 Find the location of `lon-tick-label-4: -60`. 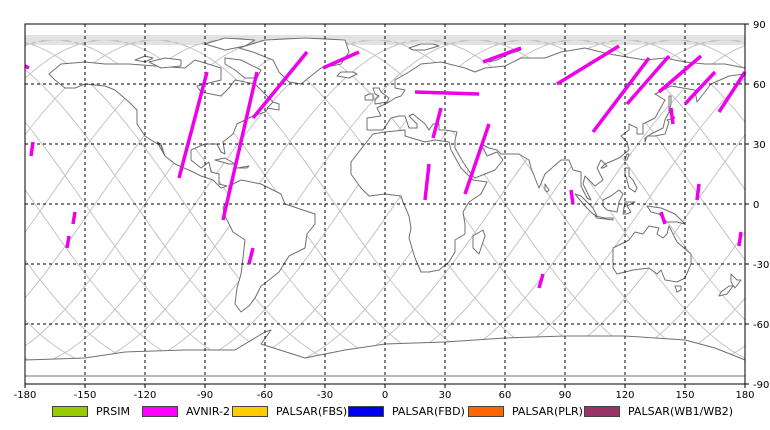

lon-tick-label-4: -60 is located at coordinates (265, 395).